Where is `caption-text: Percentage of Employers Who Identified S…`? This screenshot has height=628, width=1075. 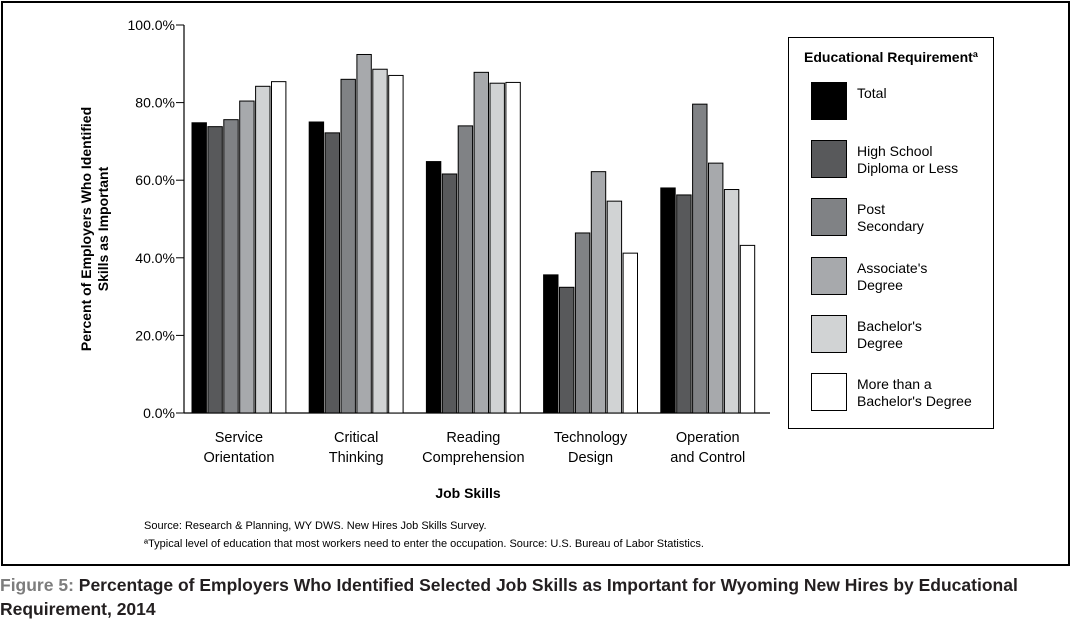 caption-text: Percentage of Employers Who Identified S… is located at coordinates (509, 597).